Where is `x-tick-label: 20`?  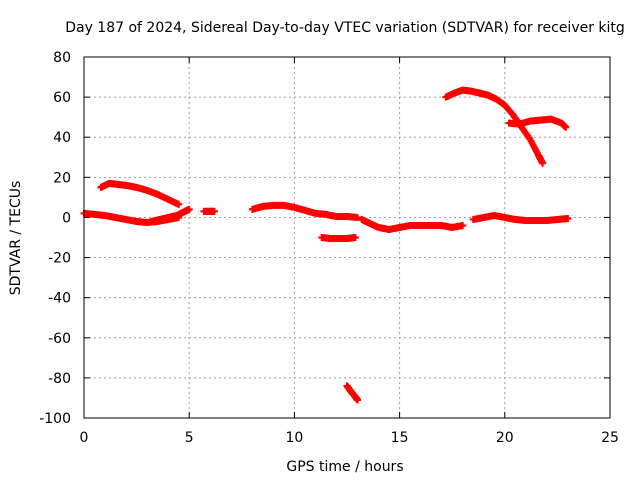
x-tick-label: 20 is located at coordinates (505, 438).